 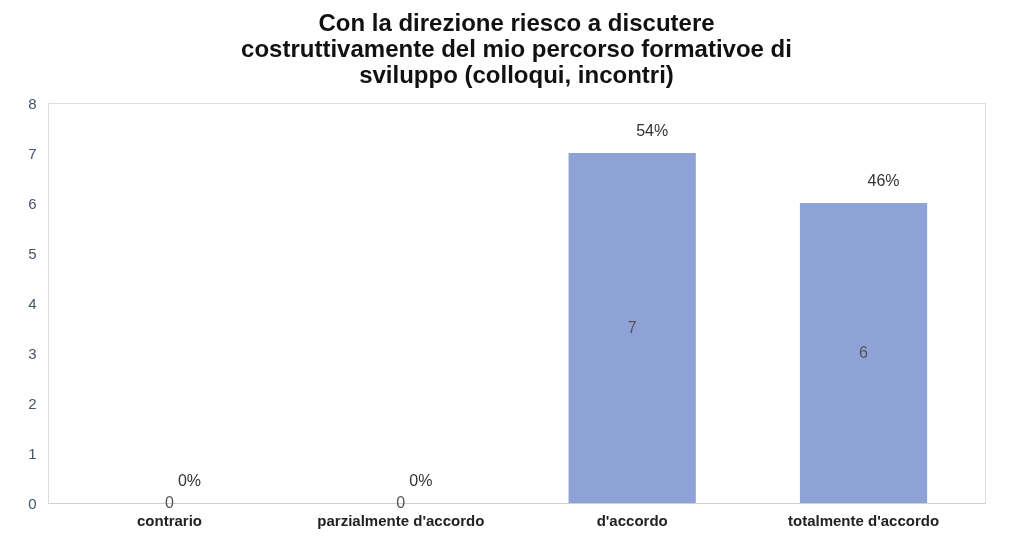 What do you see at coordinates (632, 520) in the screenshot?
I see `x-tick-label: d'accordo` at bounding box center [632, 520].